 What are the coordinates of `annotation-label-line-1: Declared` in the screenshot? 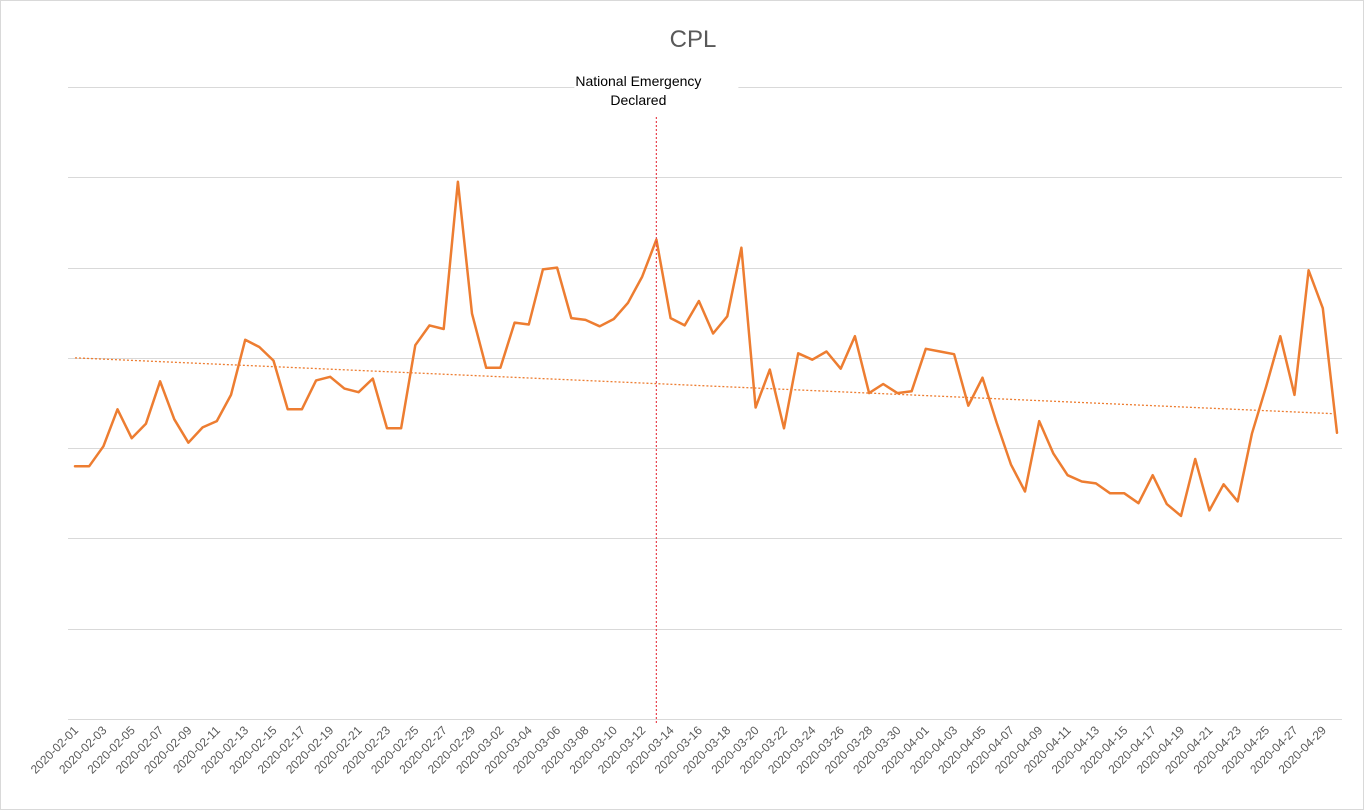 It's located at (638, 100).